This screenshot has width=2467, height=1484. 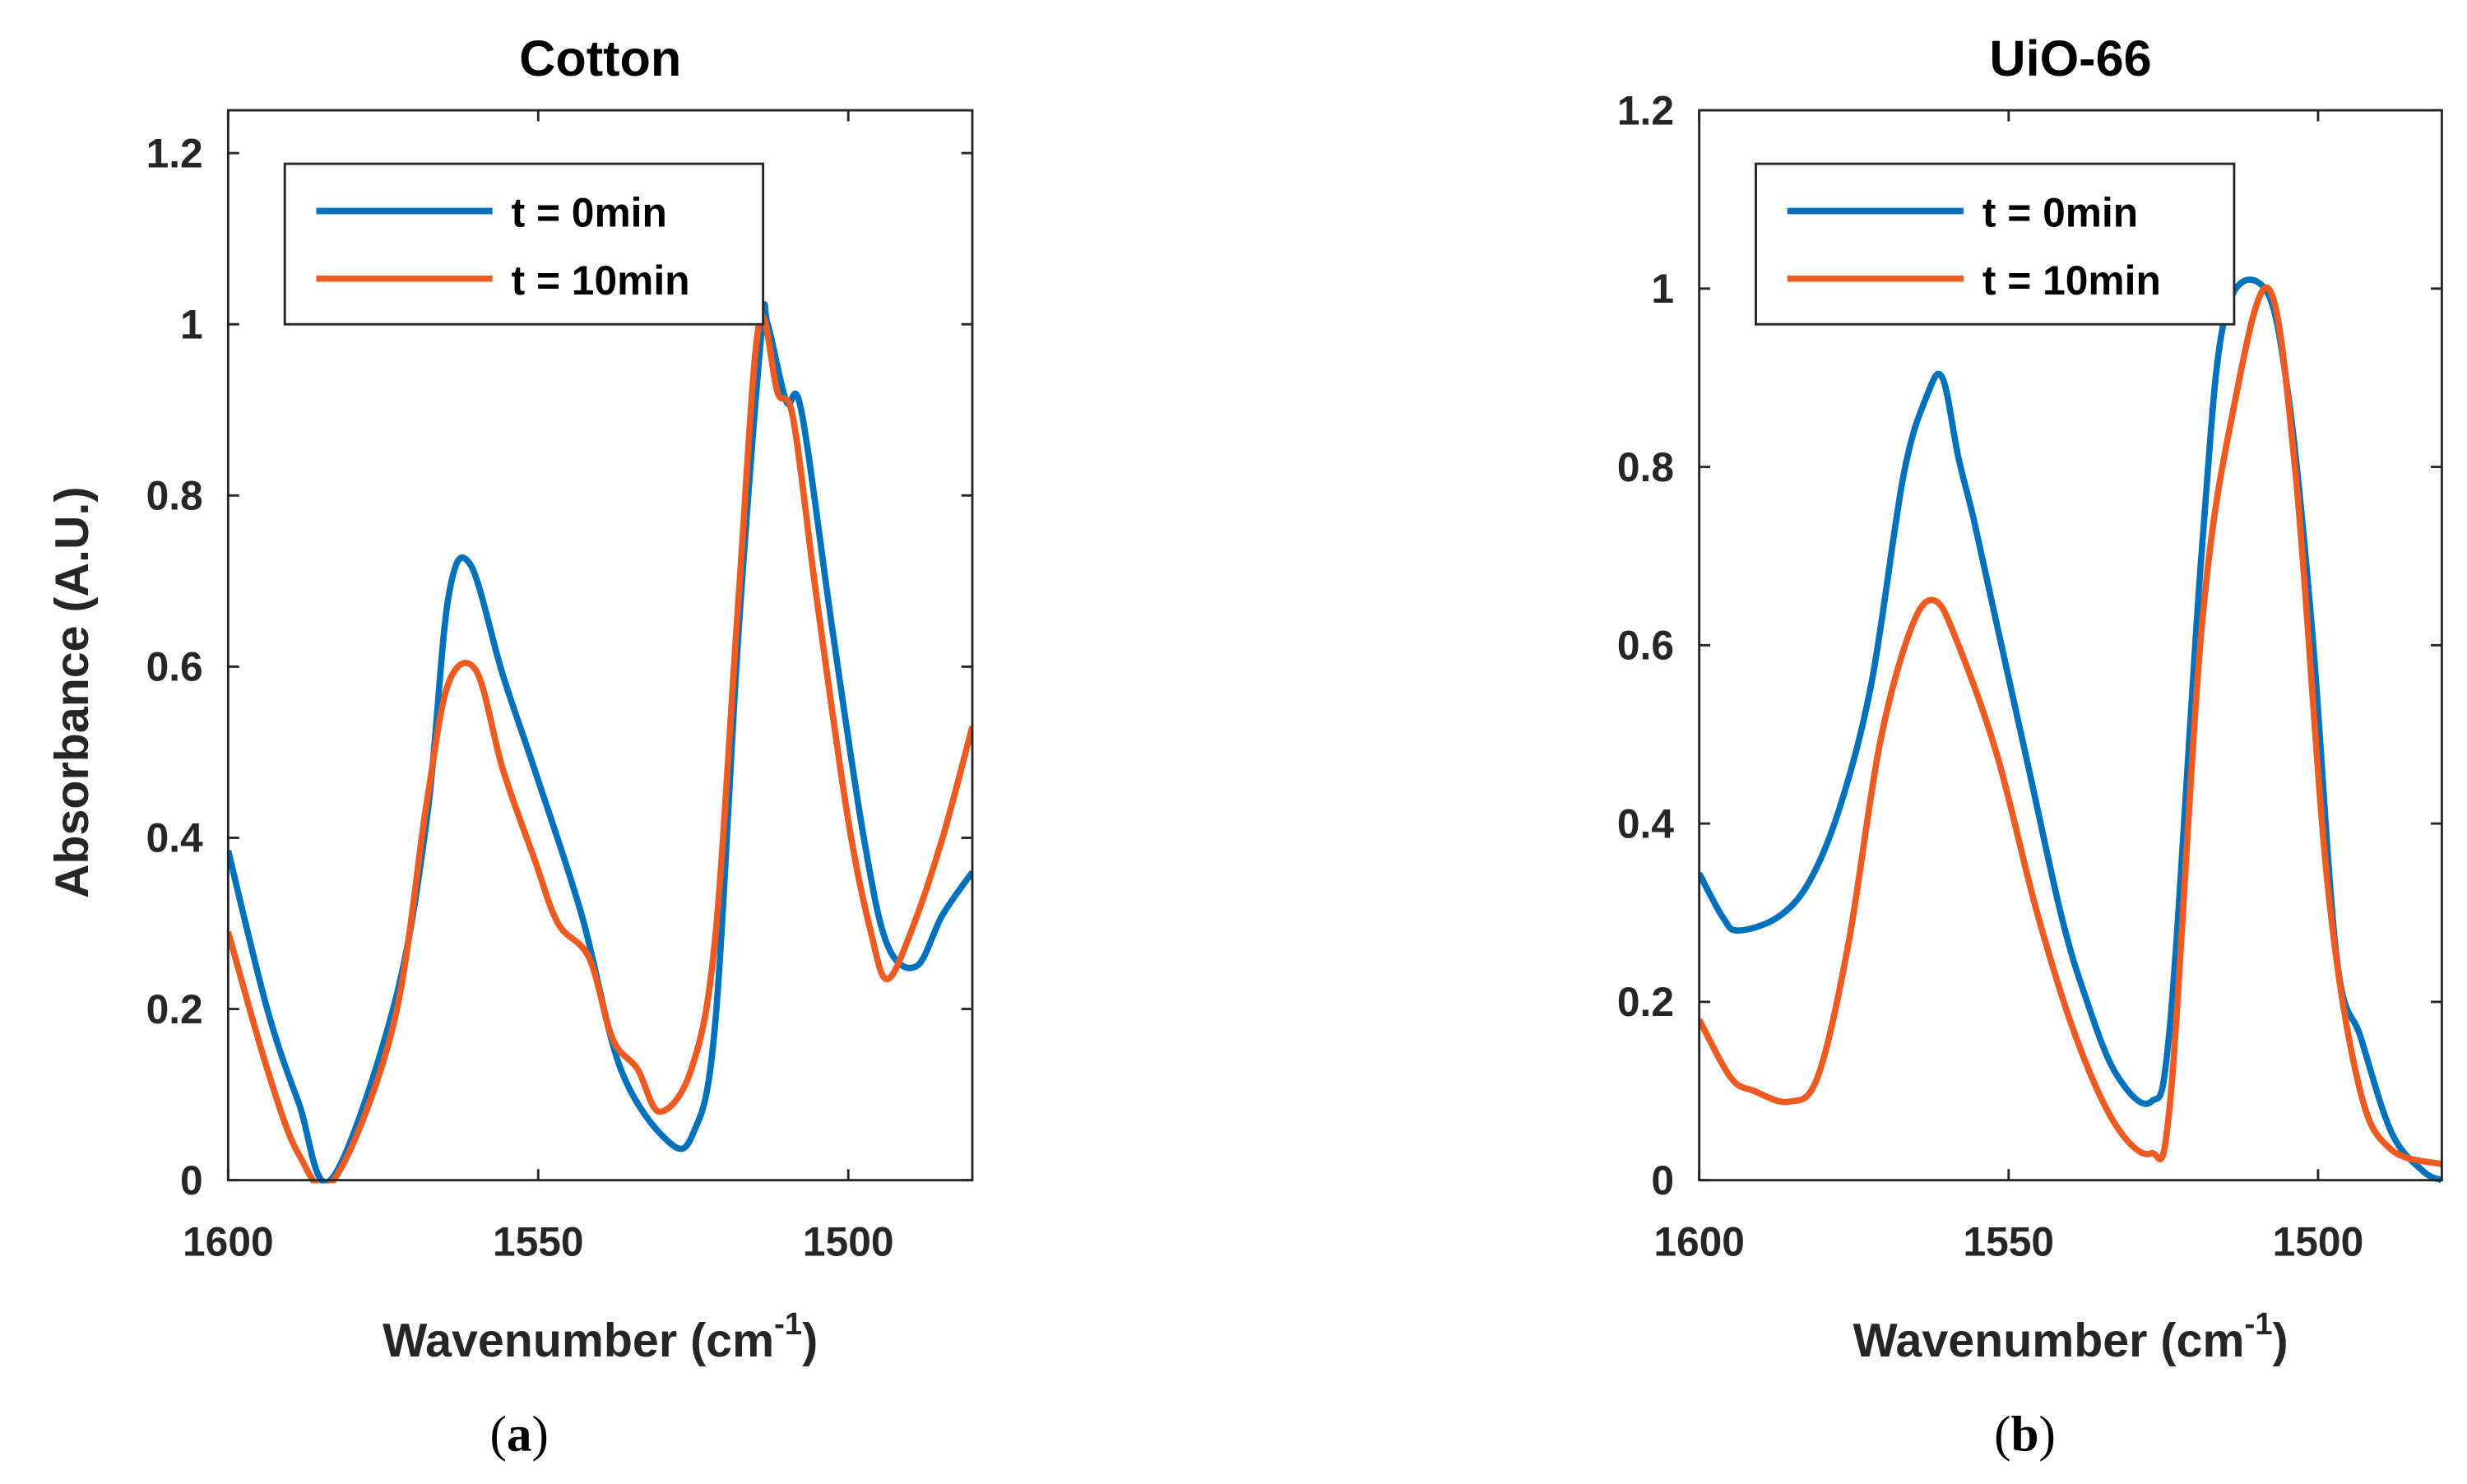 I want to click on chart-title: Cotton, so click(x=600, y=58).